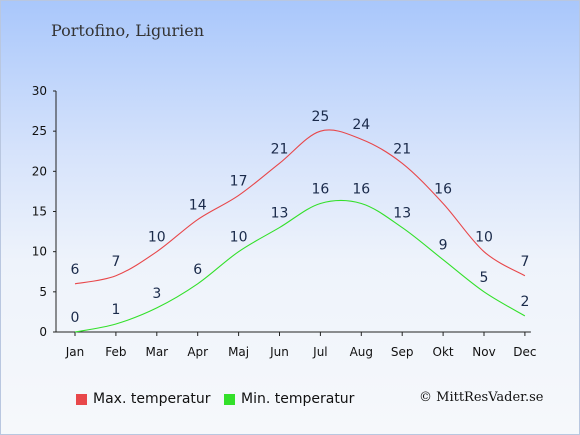  What do you see at coordinates (128, 30) in the screenshot?
I see `chart-title: Portofino, Ligurien` at bounding box center [128, 30].